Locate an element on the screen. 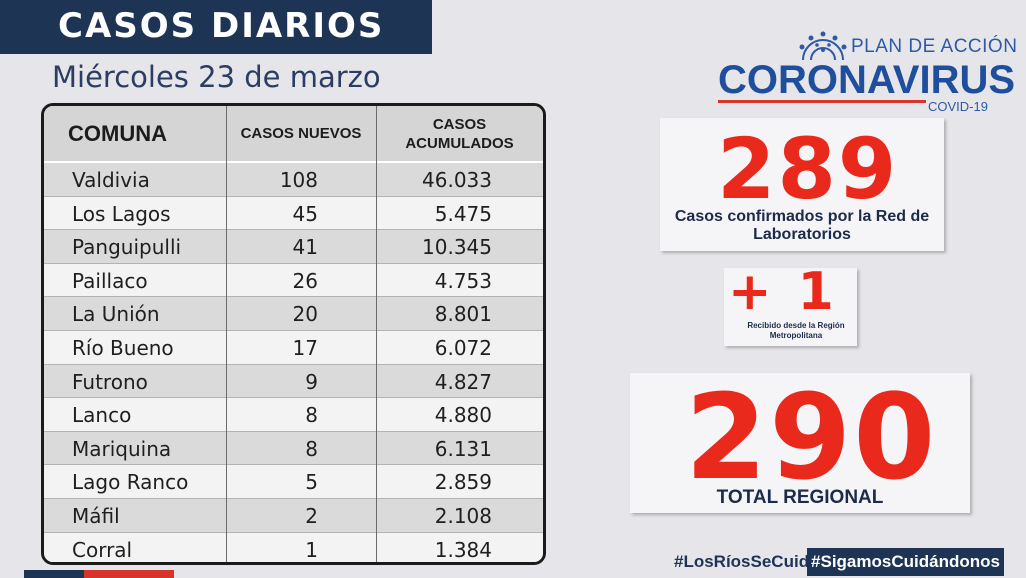 The width and height of the screenshot is (1026, 578). page-title: CASOS DIARIOS is located at coordinates (221, 26).